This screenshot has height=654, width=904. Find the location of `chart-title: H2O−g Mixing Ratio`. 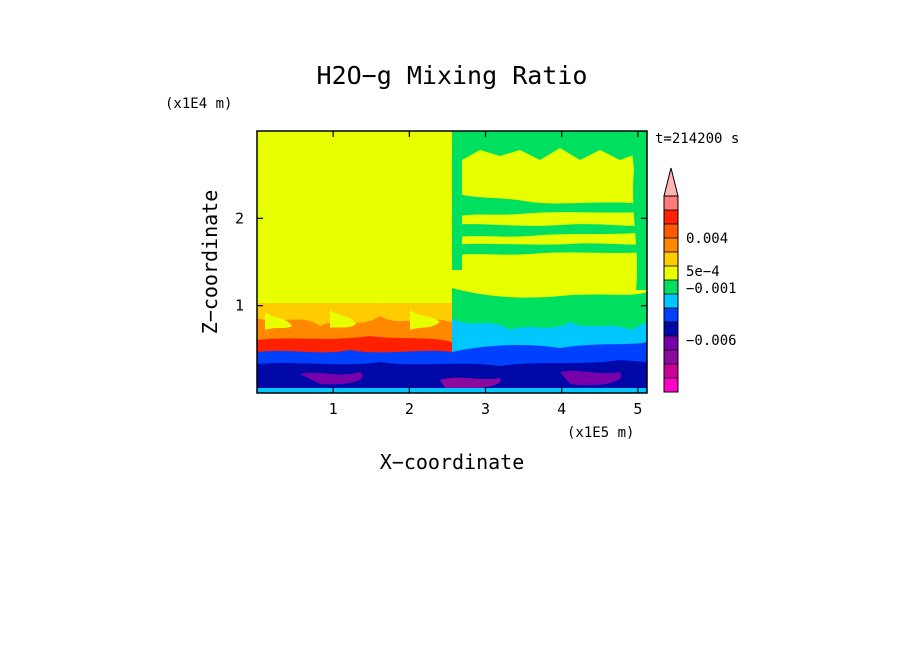

chart-title: H2O−g Mixing Ratio is located at coordinates (452, 75).